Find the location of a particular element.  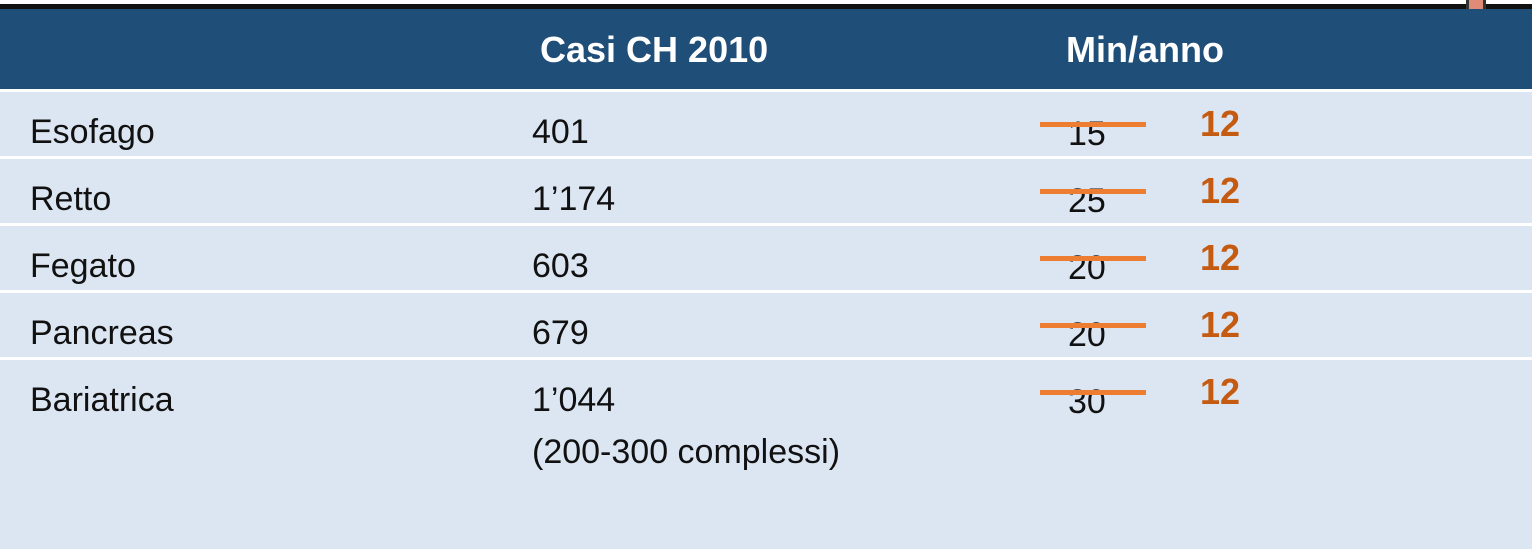

header-row is located at coordinates (766, 49).